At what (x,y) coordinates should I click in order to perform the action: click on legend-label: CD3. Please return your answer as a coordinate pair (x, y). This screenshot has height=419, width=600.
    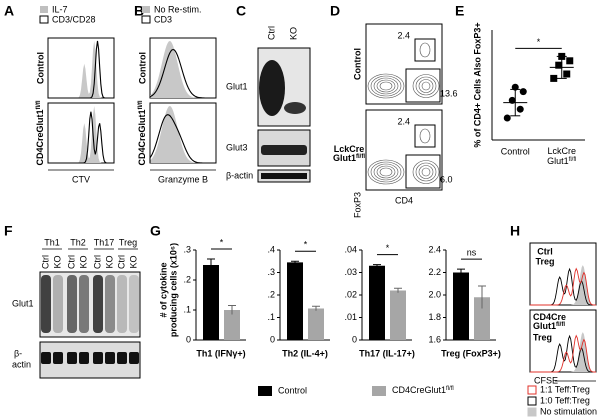
    Looking at the image, I should click on (163, 19).